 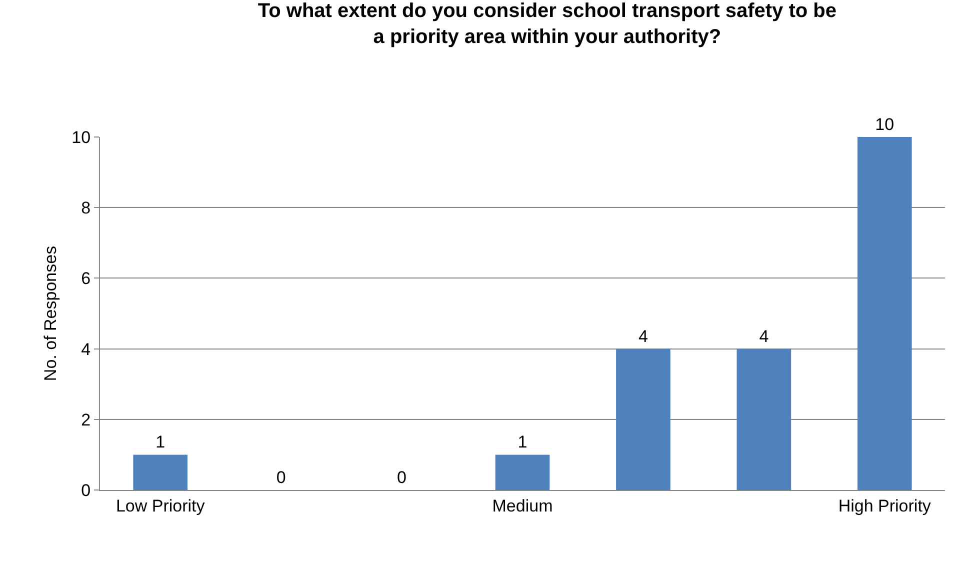 What do you see at coordinates (884, 124) in the screenshot?
I see `data-label: 10` at bounding box center [884, 124].